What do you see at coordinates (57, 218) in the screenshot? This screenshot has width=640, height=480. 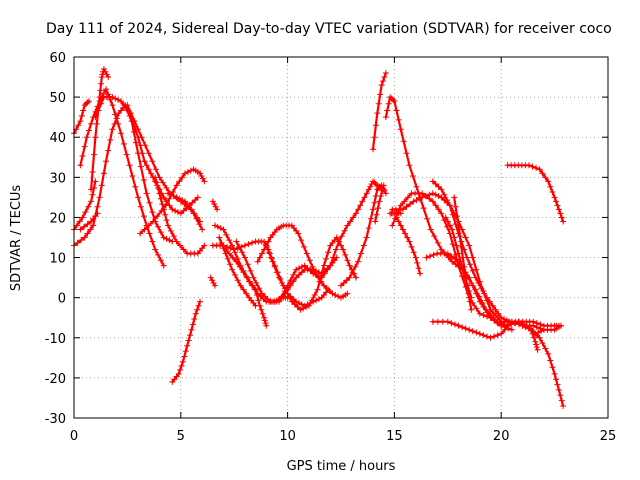 I see `y-tick-label: 20` at bounding box center [57, 218].